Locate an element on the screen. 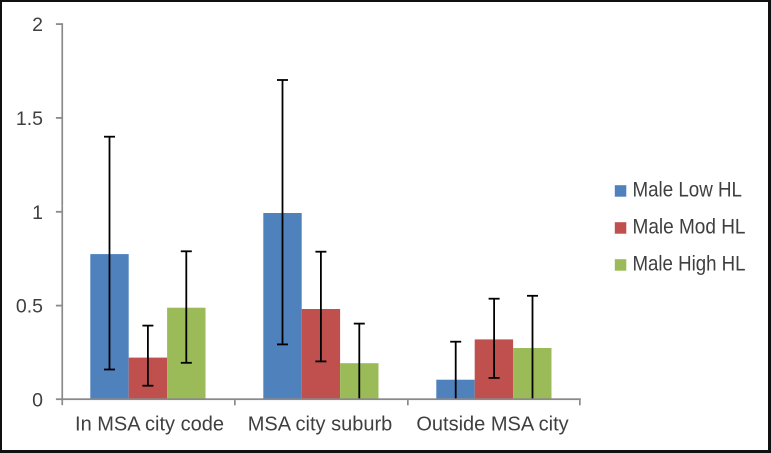 Image resolution: width=771 pixels, height=453 pixels. svg-text: In MSA city code is located at coordinates (149, 424).